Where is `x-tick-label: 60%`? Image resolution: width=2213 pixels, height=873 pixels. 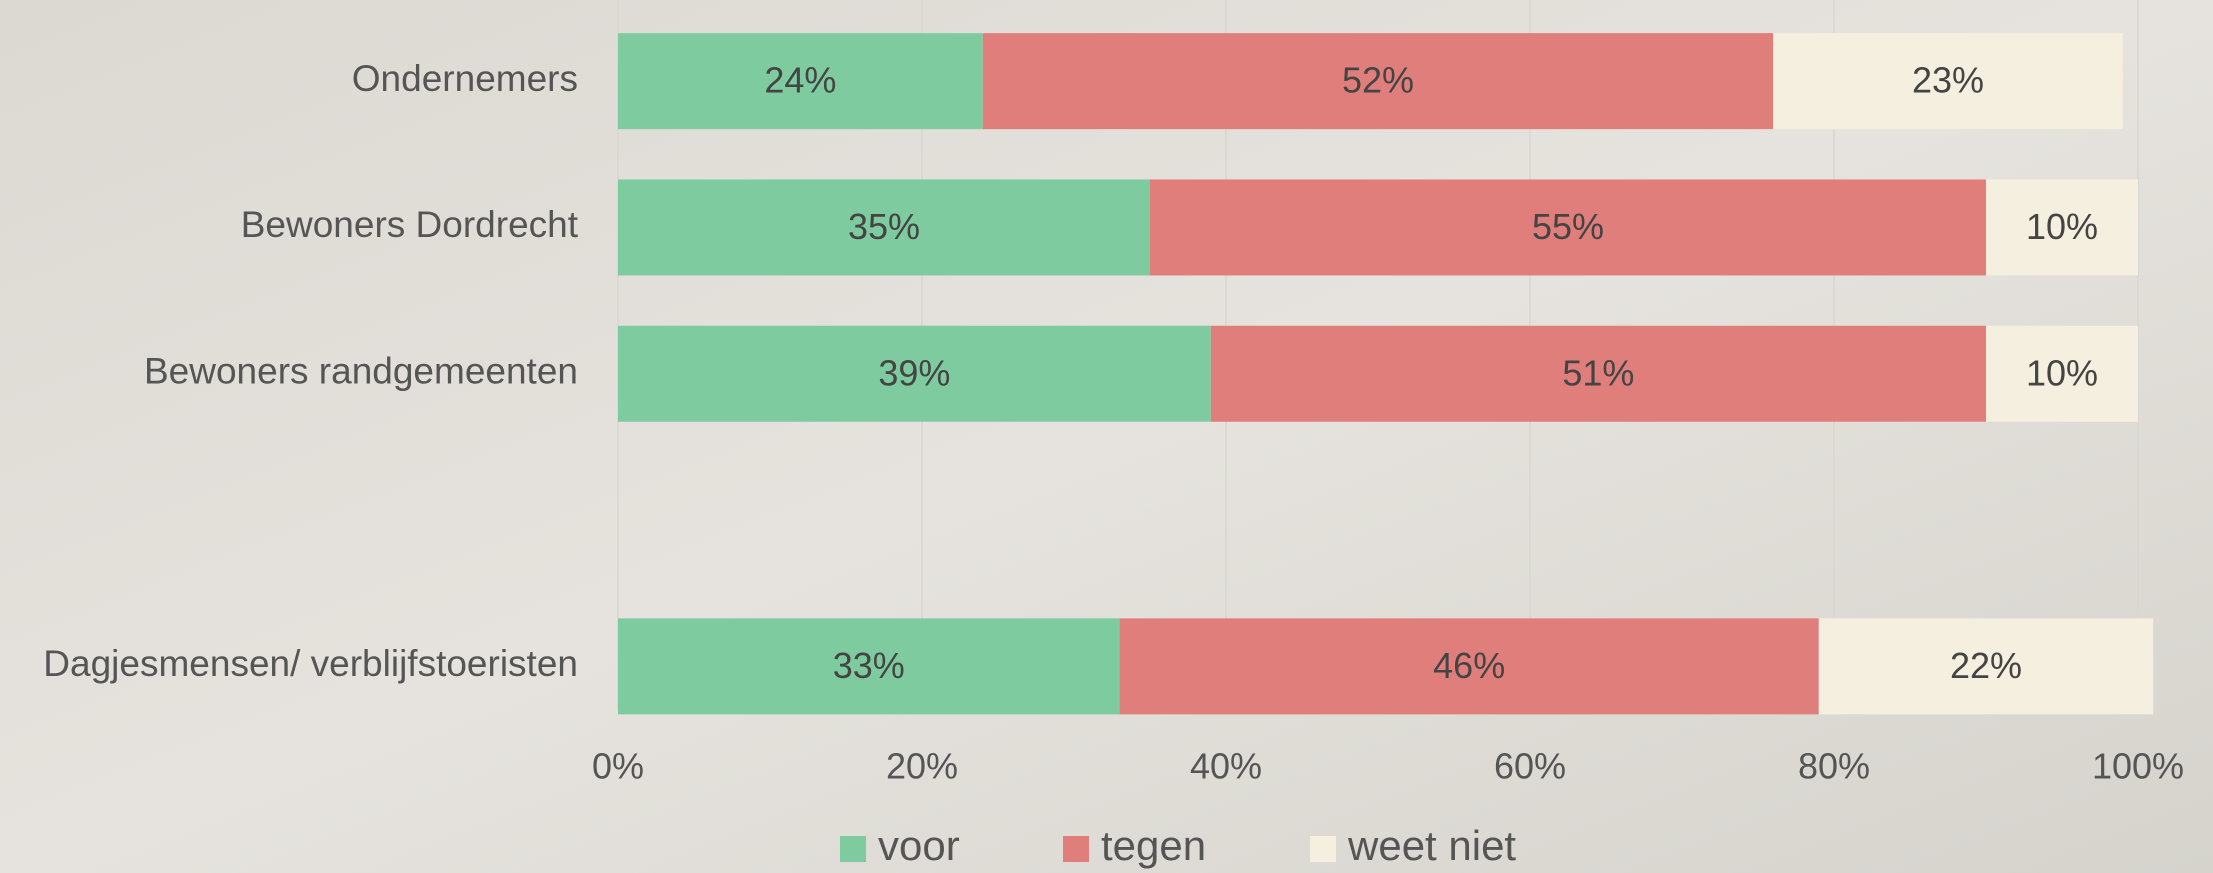
x-tick-label: 60% is located at coordinates (1530, 766).